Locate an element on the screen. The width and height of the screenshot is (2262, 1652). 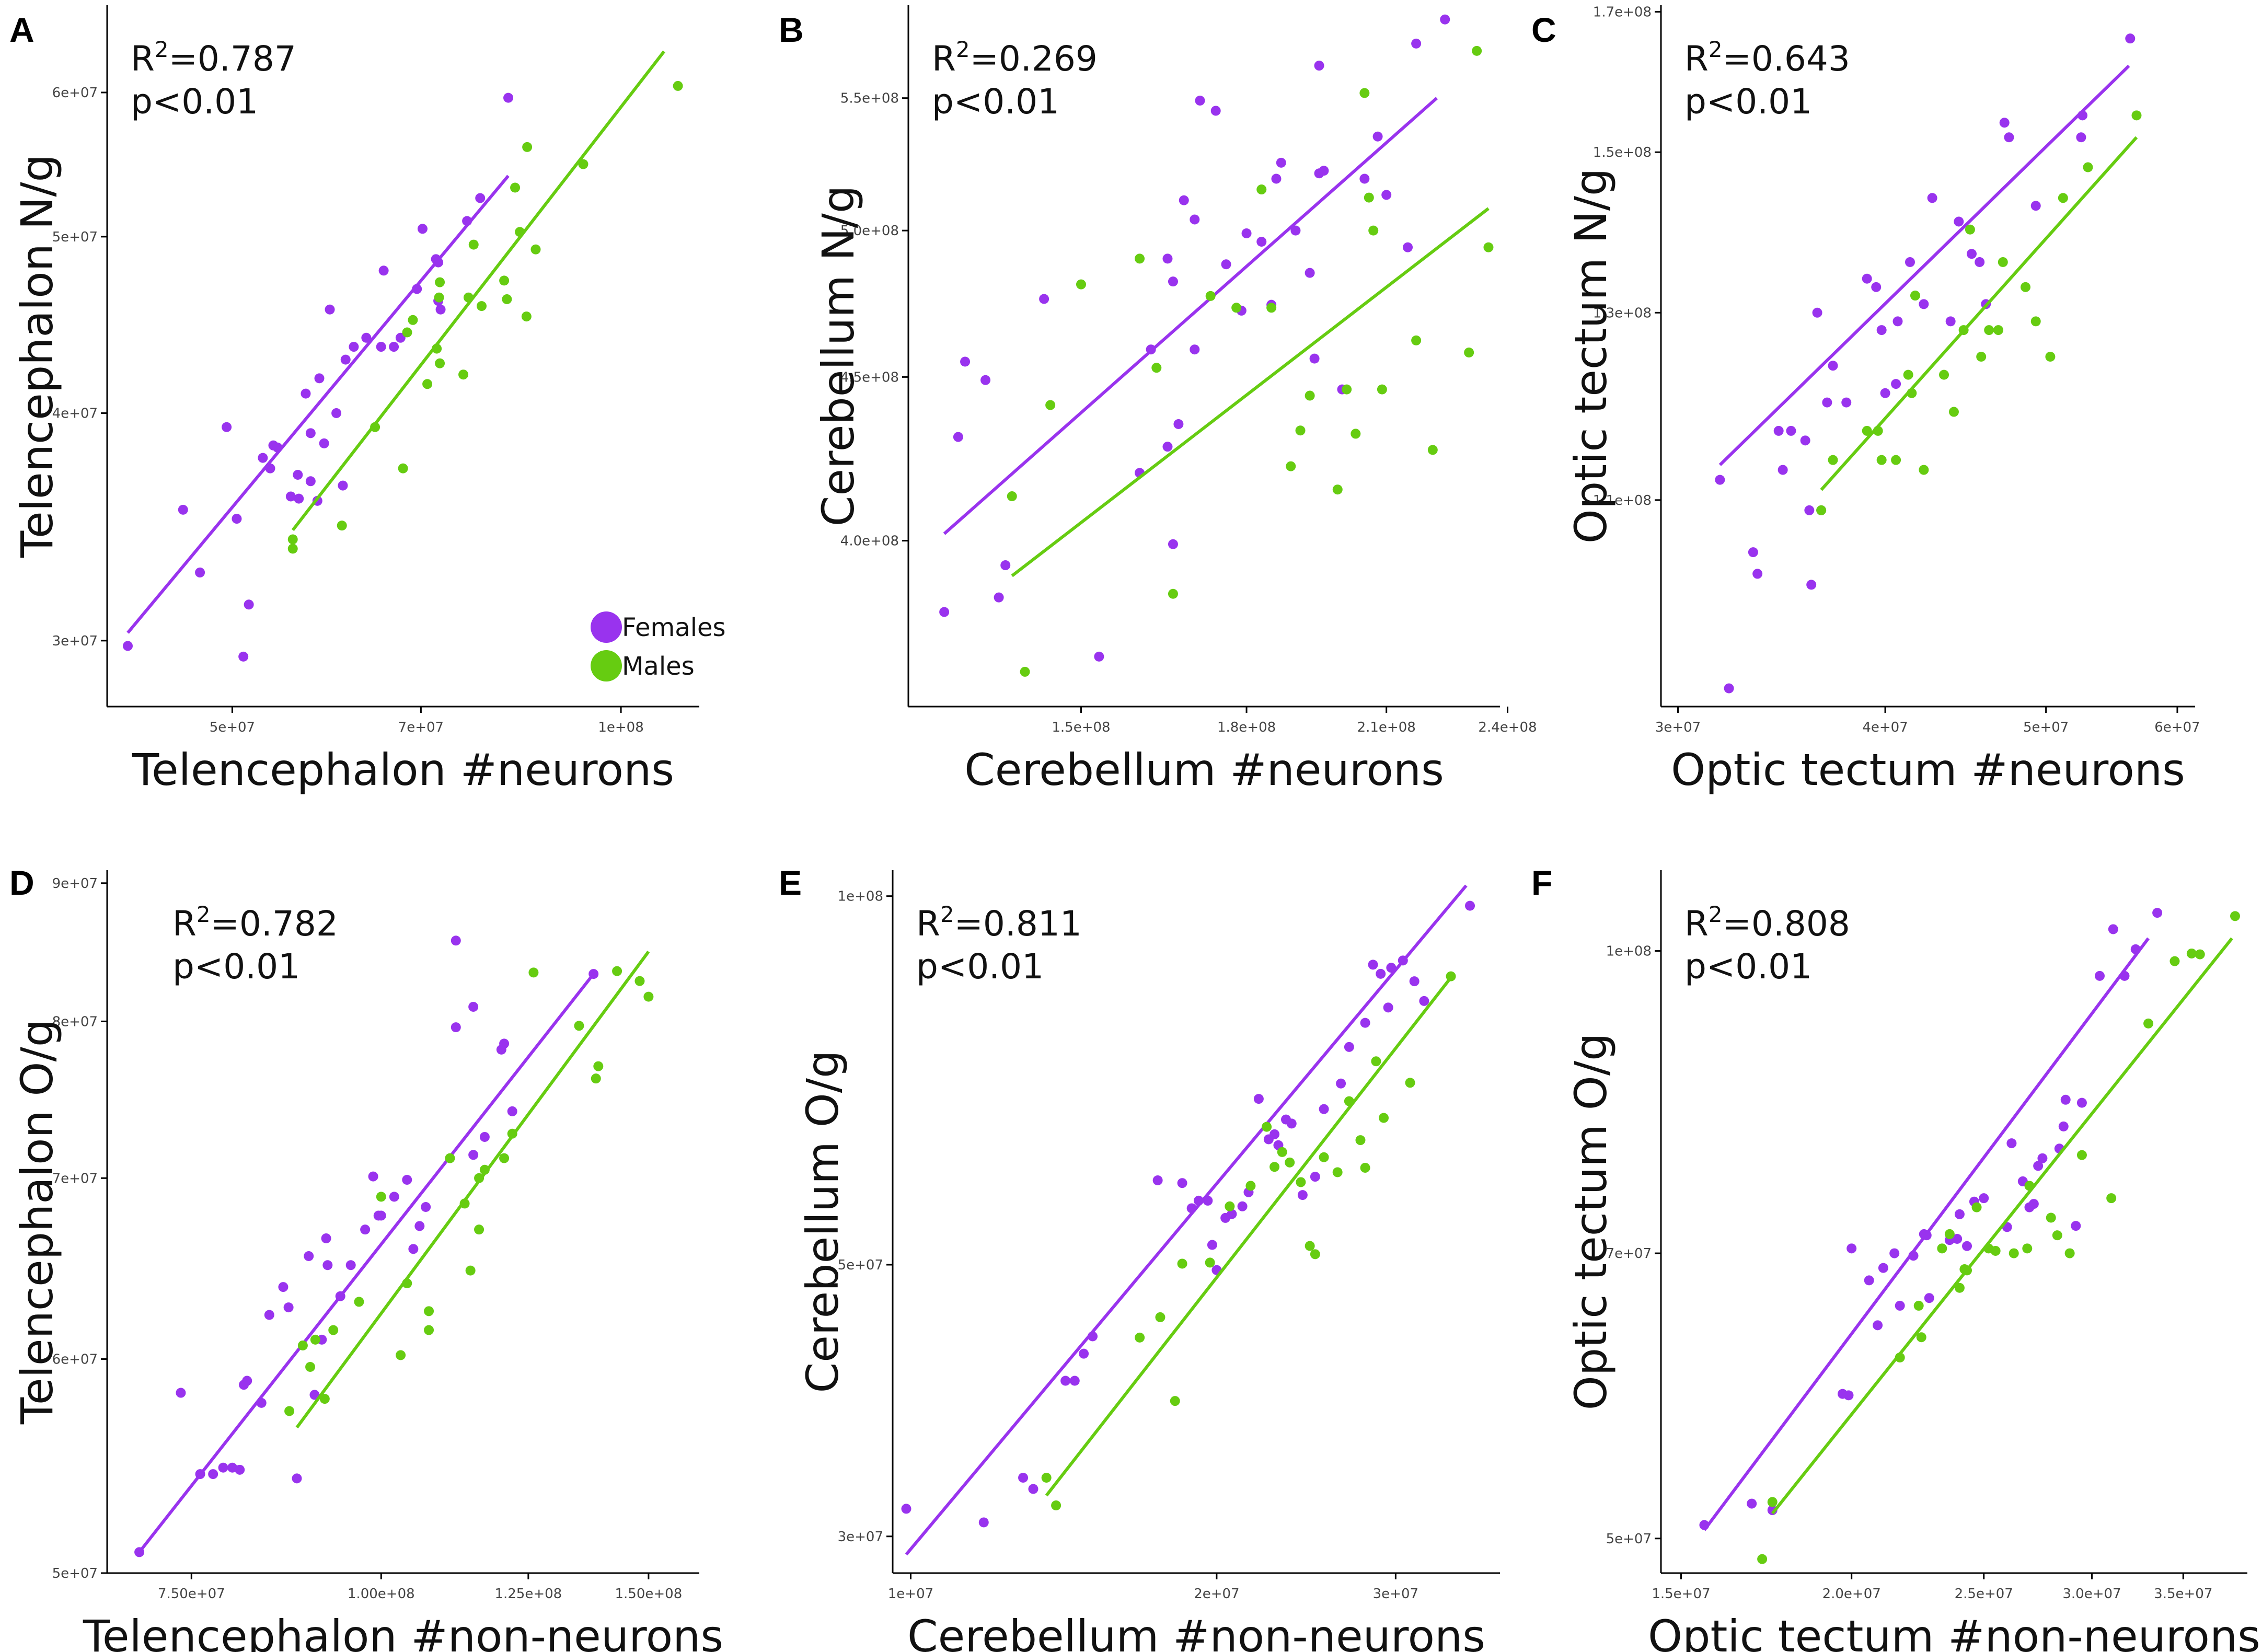
series-males is located at coordinates (1248, 1241).